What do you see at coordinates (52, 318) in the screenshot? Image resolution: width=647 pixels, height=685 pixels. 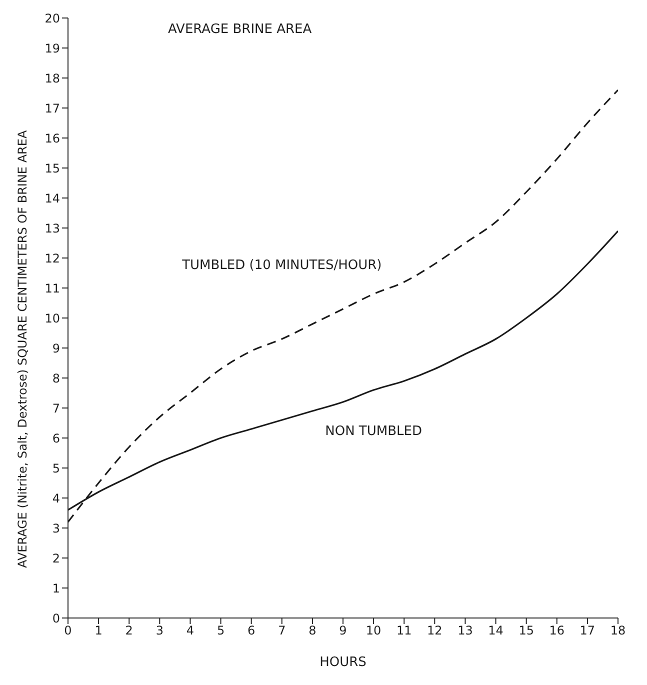 I see `y-tick-label: 10` at bounding box center [52, 318].